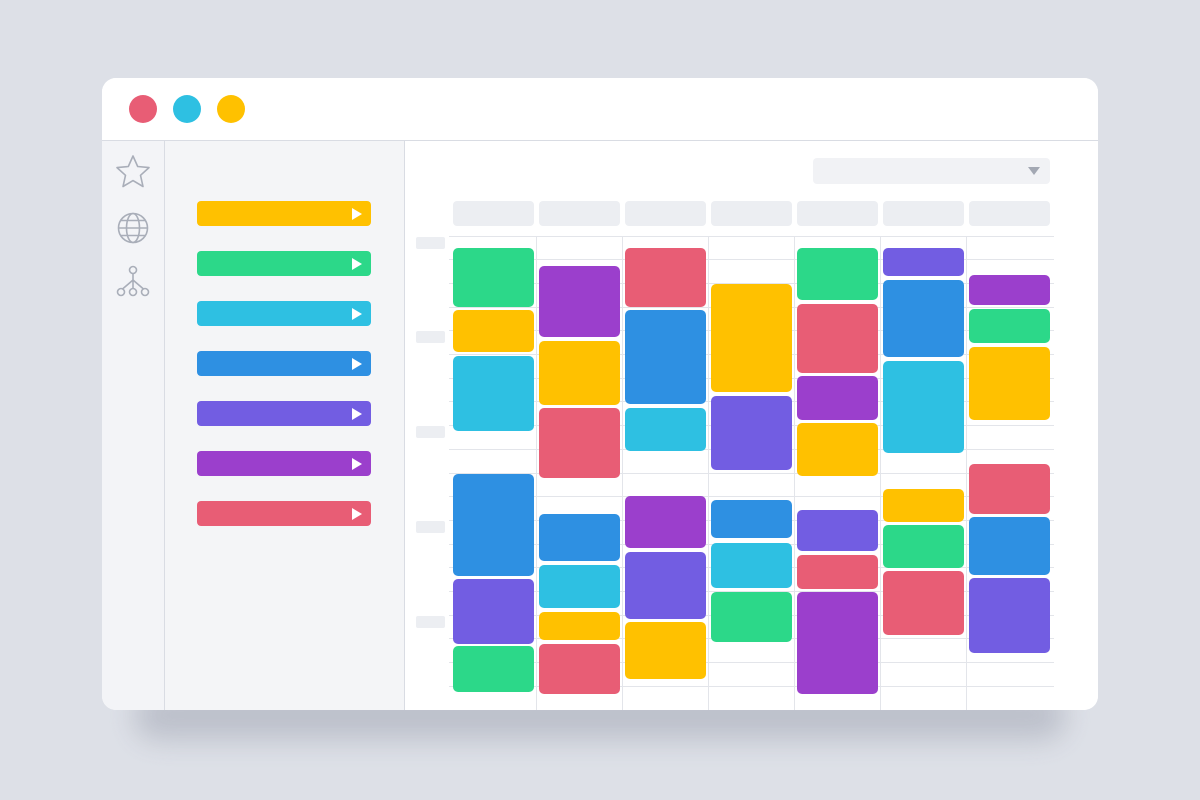 This screenshot has height=800, width=1200. I want to click on icon-rail, so click(133, 425).